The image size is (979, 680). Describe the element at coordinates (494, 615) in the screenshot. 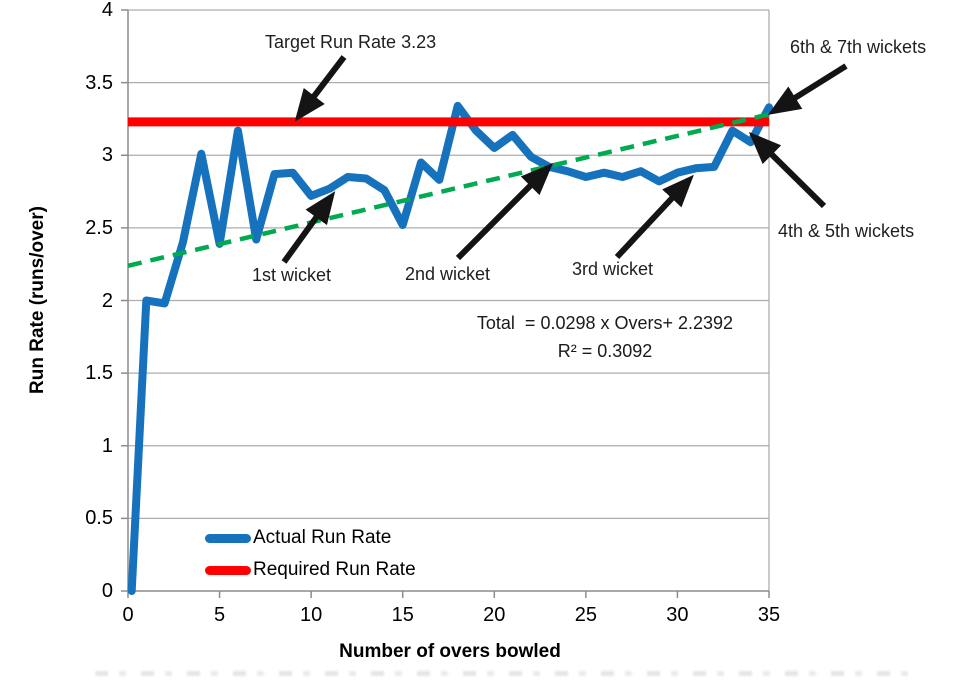

I see `x-tick-label: 20` at that location.